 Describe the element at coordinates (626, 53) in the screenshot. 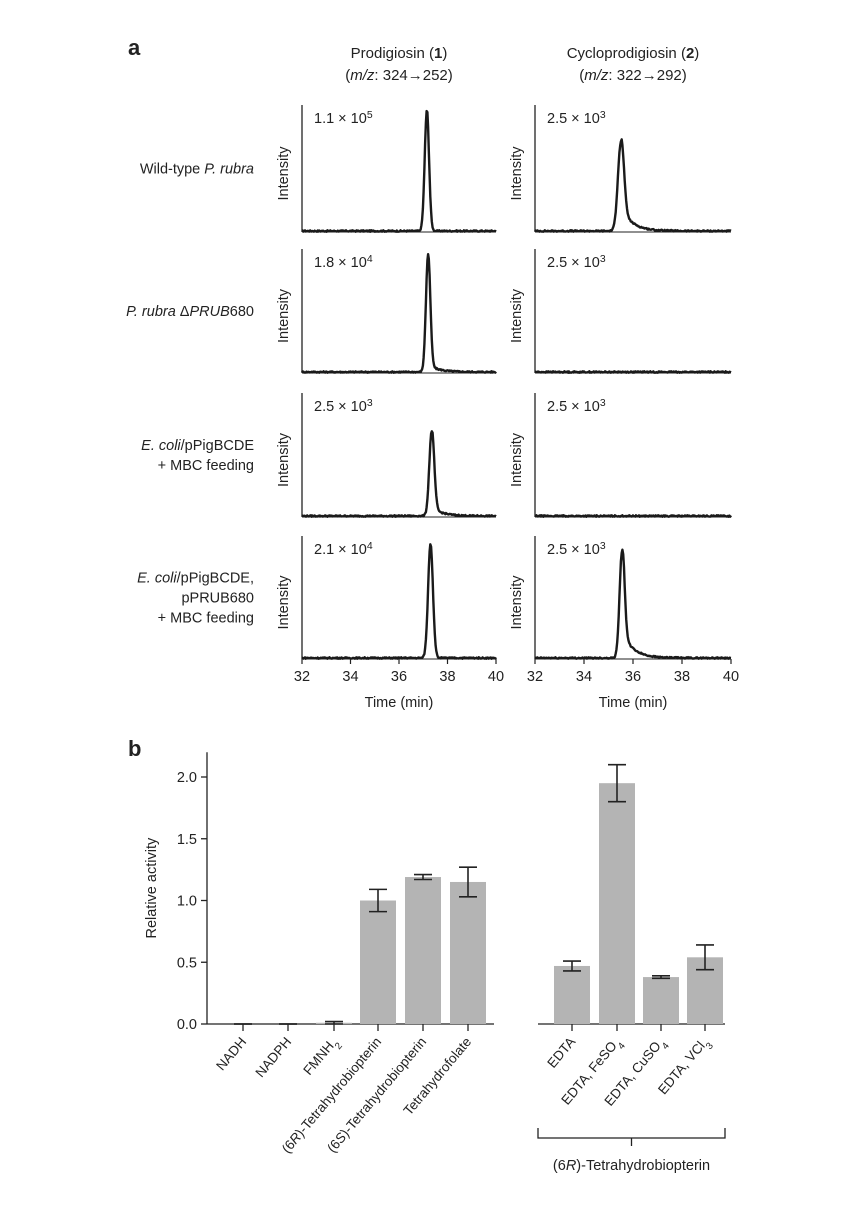

I see `text-run: Cycloprodigiosin (` at that location.